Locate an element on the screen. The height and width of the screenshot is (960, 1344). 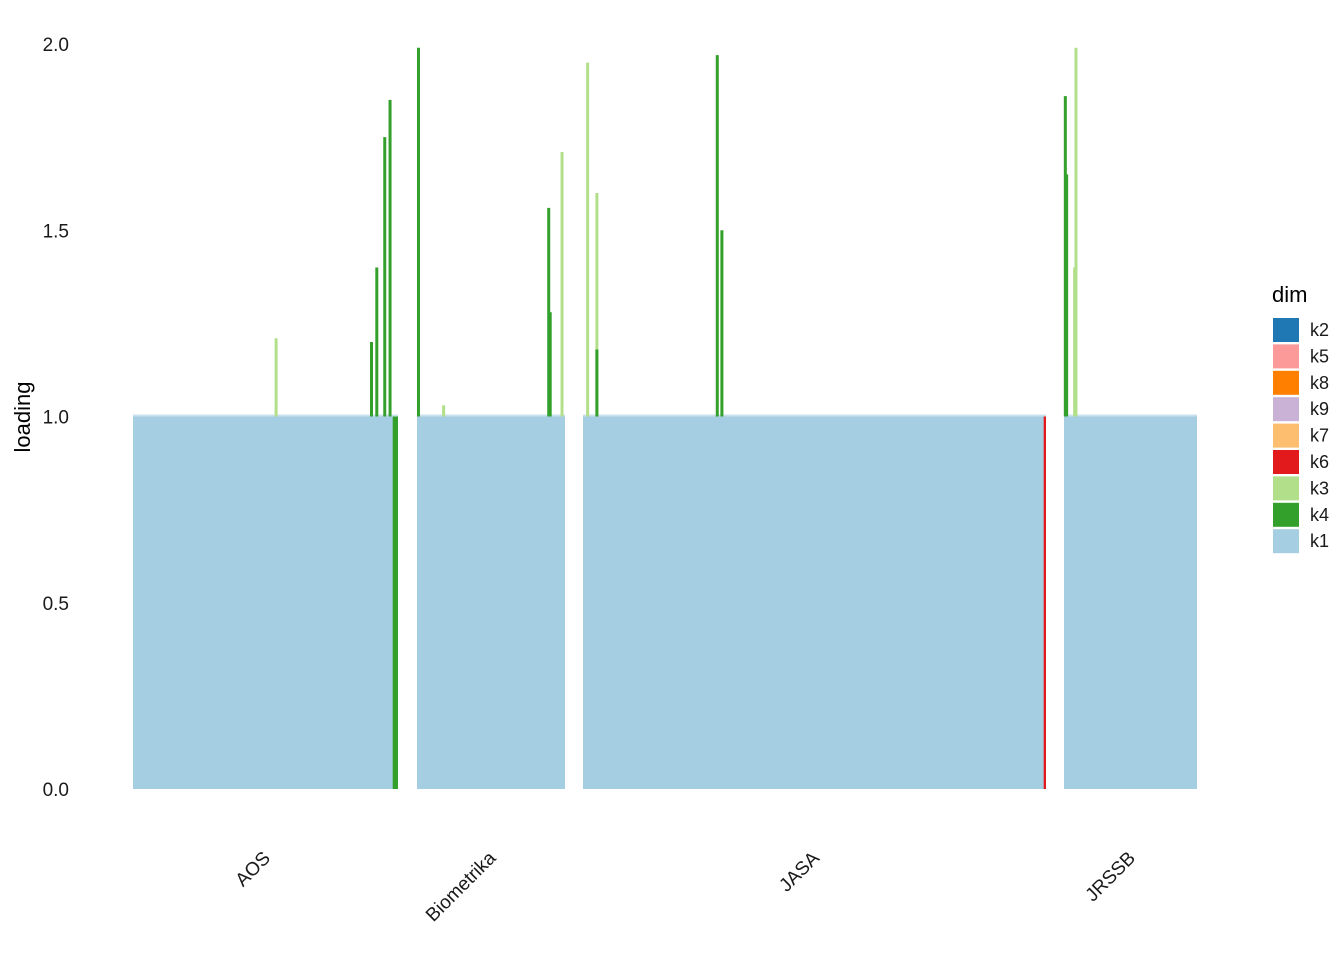
y-tick-label: 0.5 is located at coordinates (56, 604).